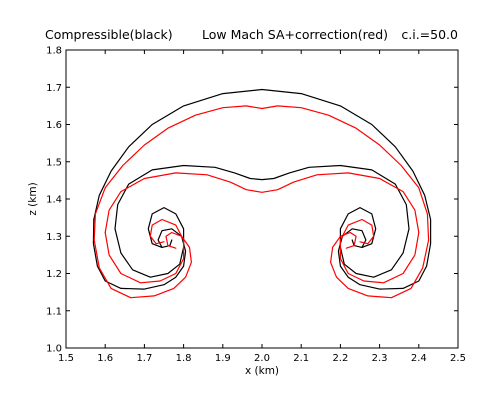 The image size is (487, 407). What do you see at coordinates (66, 358) in the screenshot?
I see `x-tick-label: 1.5` at bounding box center [66, 358].